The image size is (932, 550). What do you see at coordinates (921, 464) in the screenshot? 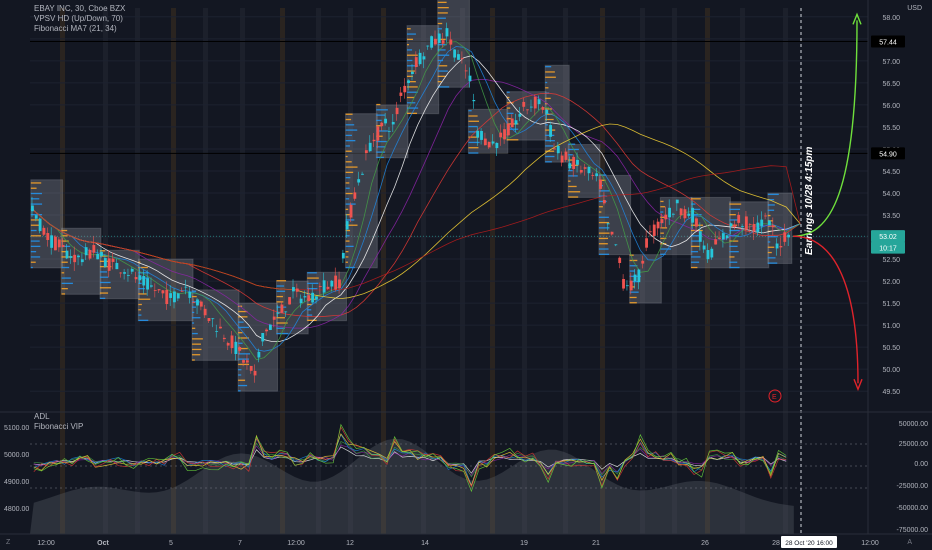
I see `lower-right-tick: 0.00` at bounding box center [921, 464].